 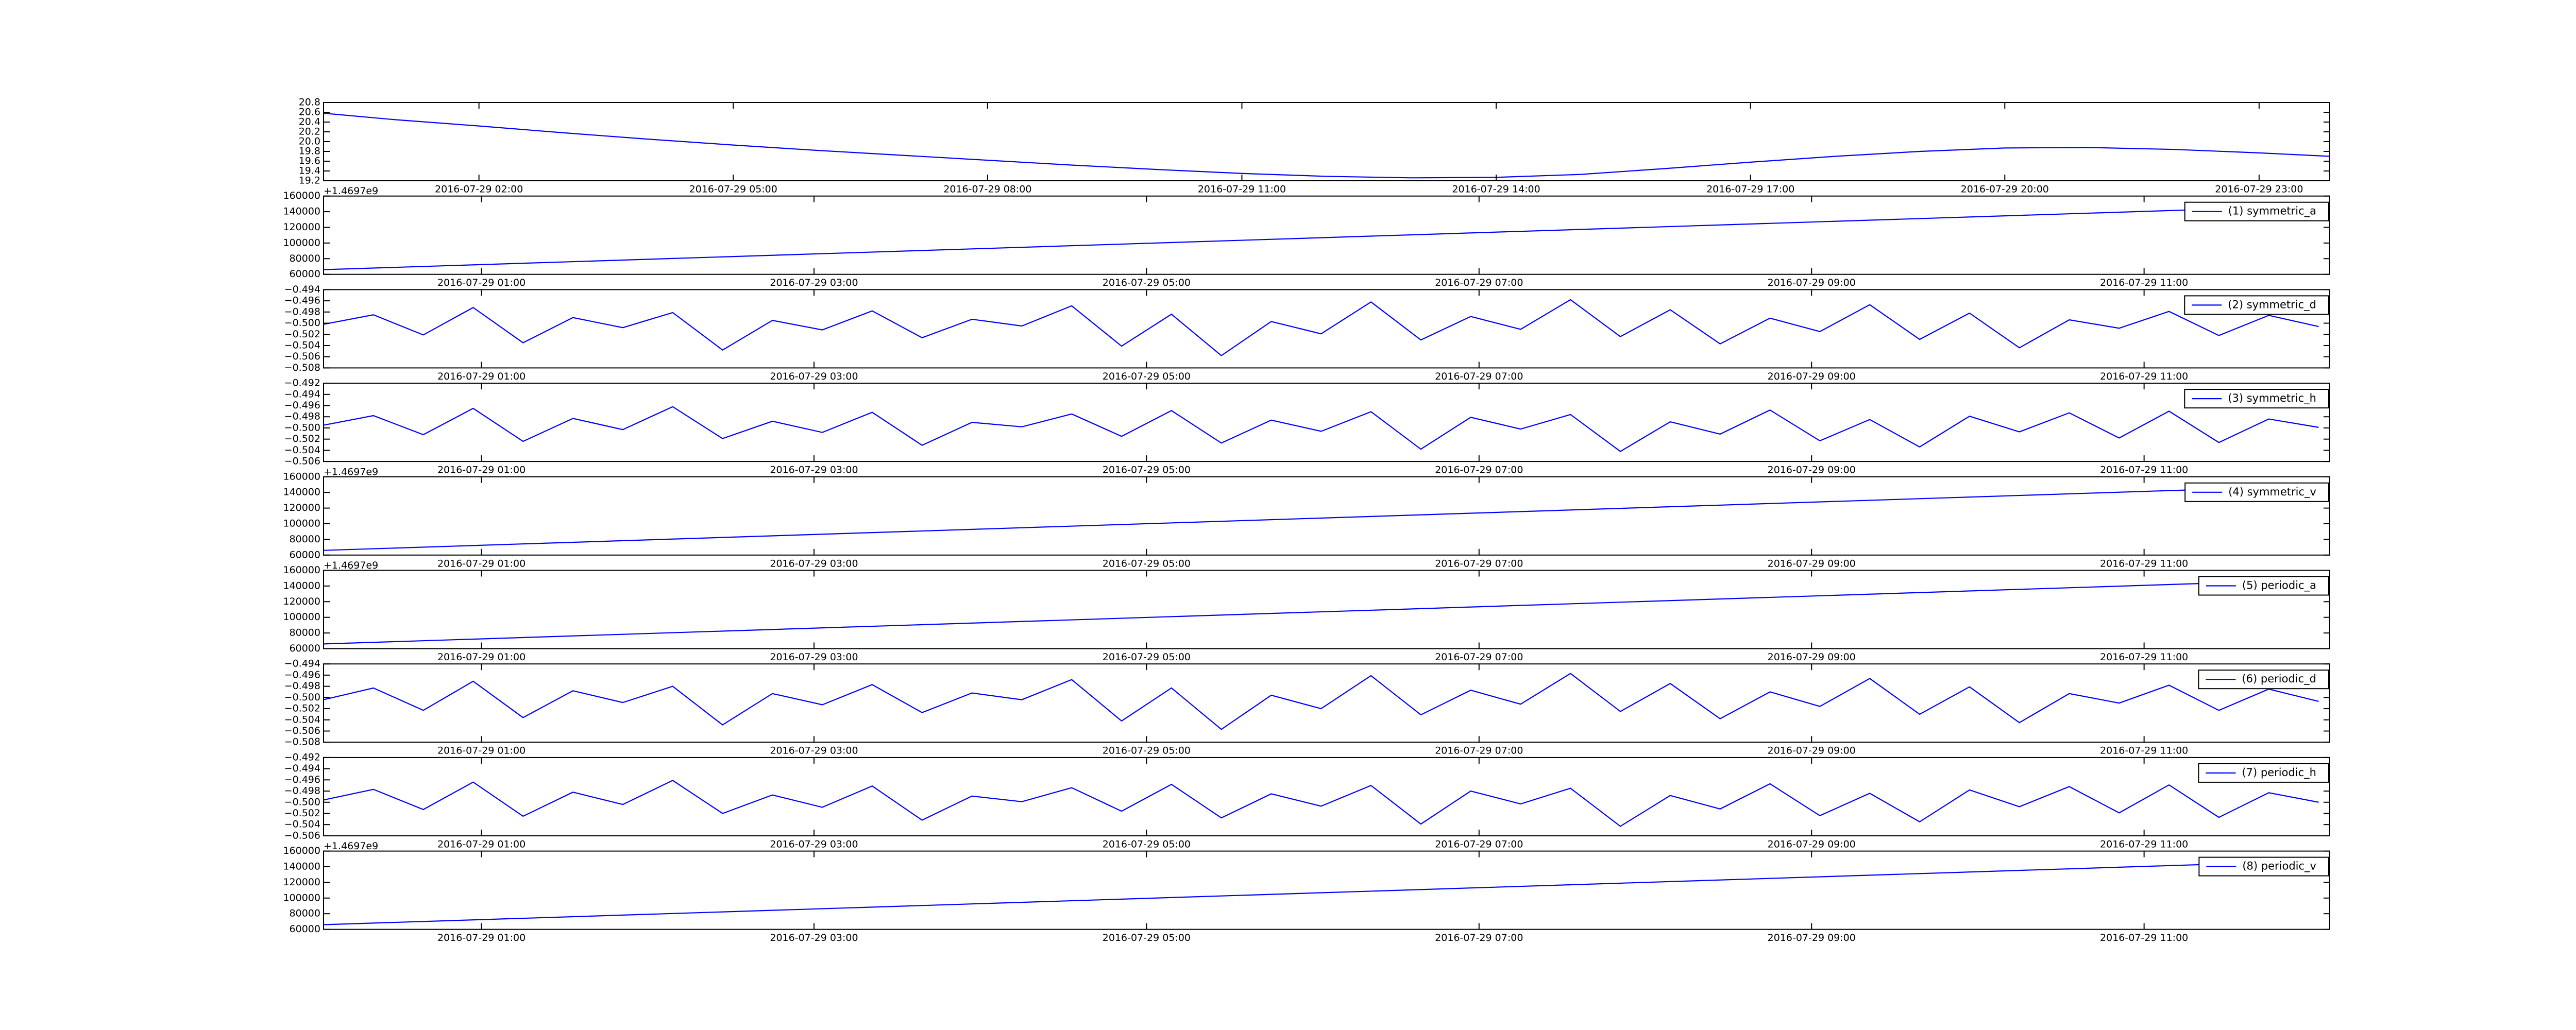 I want to click on legend-label: (3) symmetric_h, so click(x=2272, y=399).